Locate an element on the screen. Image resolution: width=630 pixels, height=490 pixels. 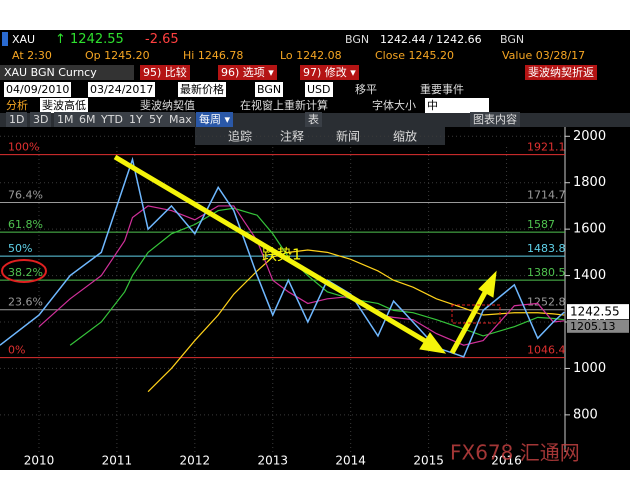
fib-label: 0% is located at coordinates (16, 350).